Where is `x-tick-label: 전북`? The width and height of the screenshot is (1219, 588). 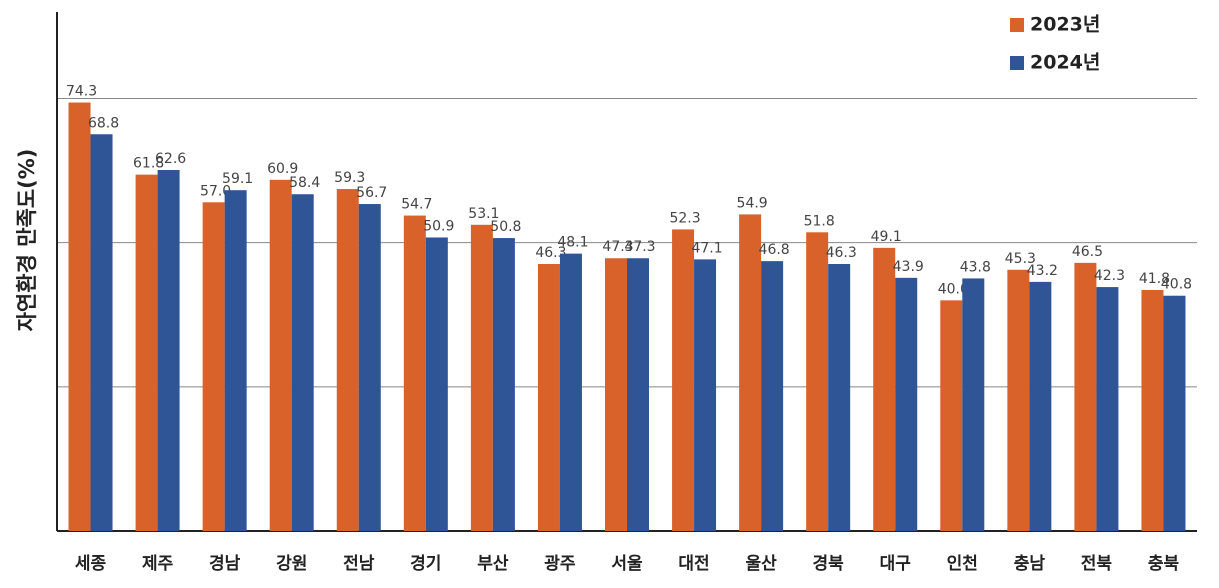
x-tick-label: 전북 is located at coordinates (1097, 564).